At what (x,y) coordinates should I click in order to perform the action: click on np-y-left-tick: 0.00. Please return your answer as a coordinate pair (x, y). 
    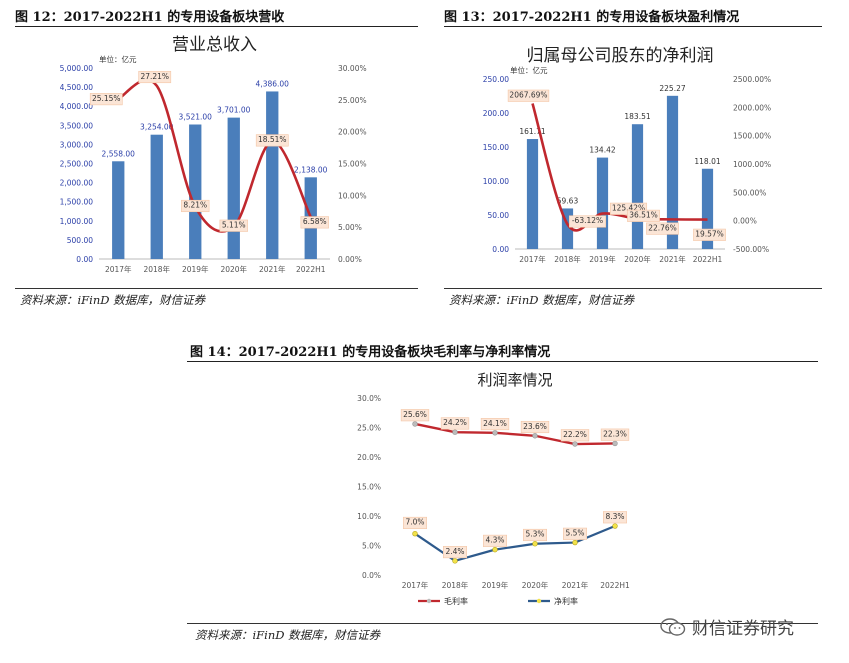
    Looking at the image, I should click on (500, 249).